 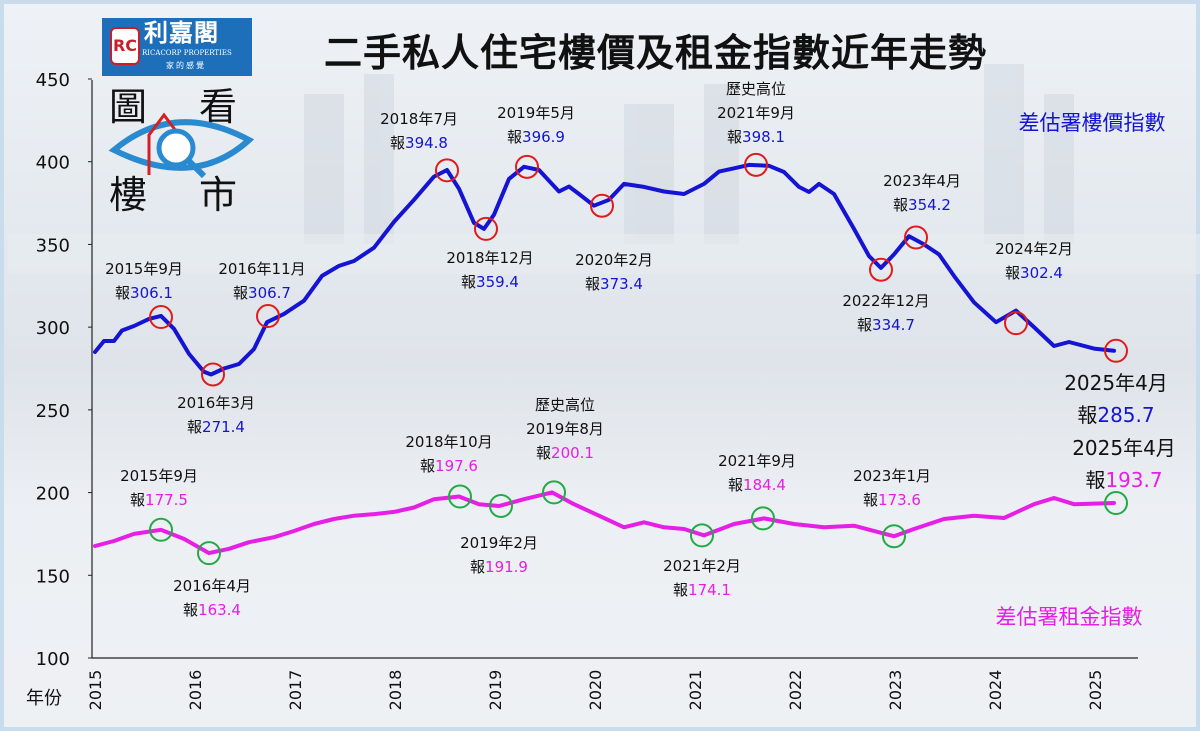 What do you see at coordinates (893, 325) in the screenshot?
I see `annotation-number: 334.7` at bounding box center [893, 325].